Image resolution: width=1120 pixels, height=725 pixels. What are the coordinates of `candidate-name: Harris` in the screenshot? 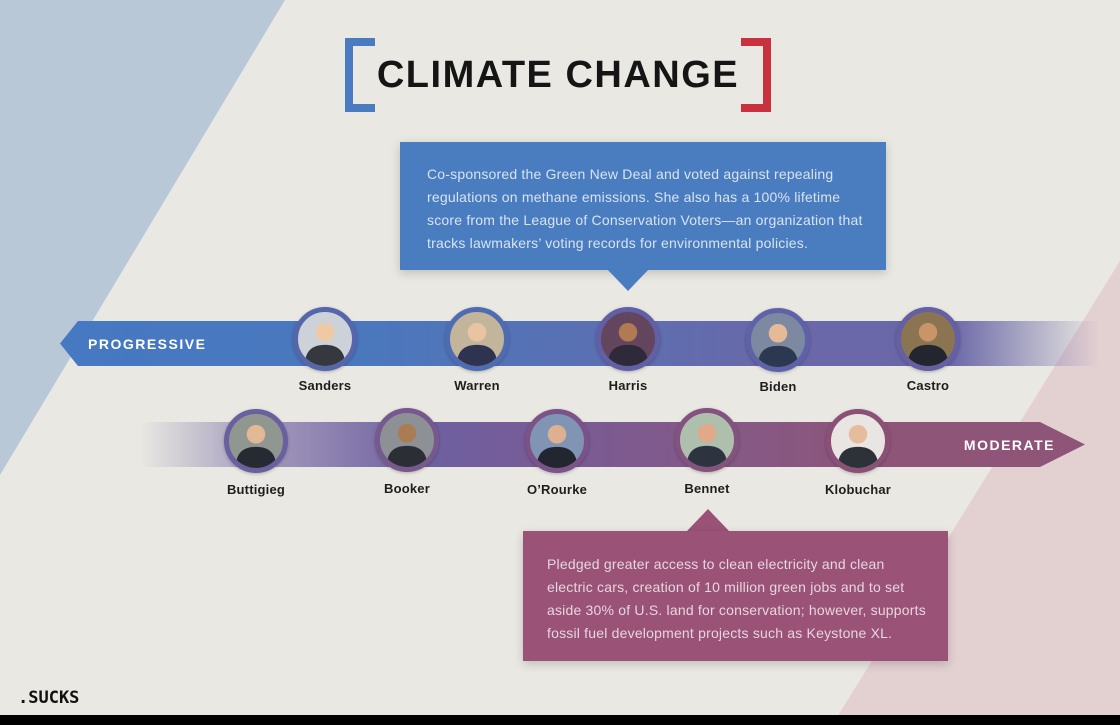 It's located at (628, 385).